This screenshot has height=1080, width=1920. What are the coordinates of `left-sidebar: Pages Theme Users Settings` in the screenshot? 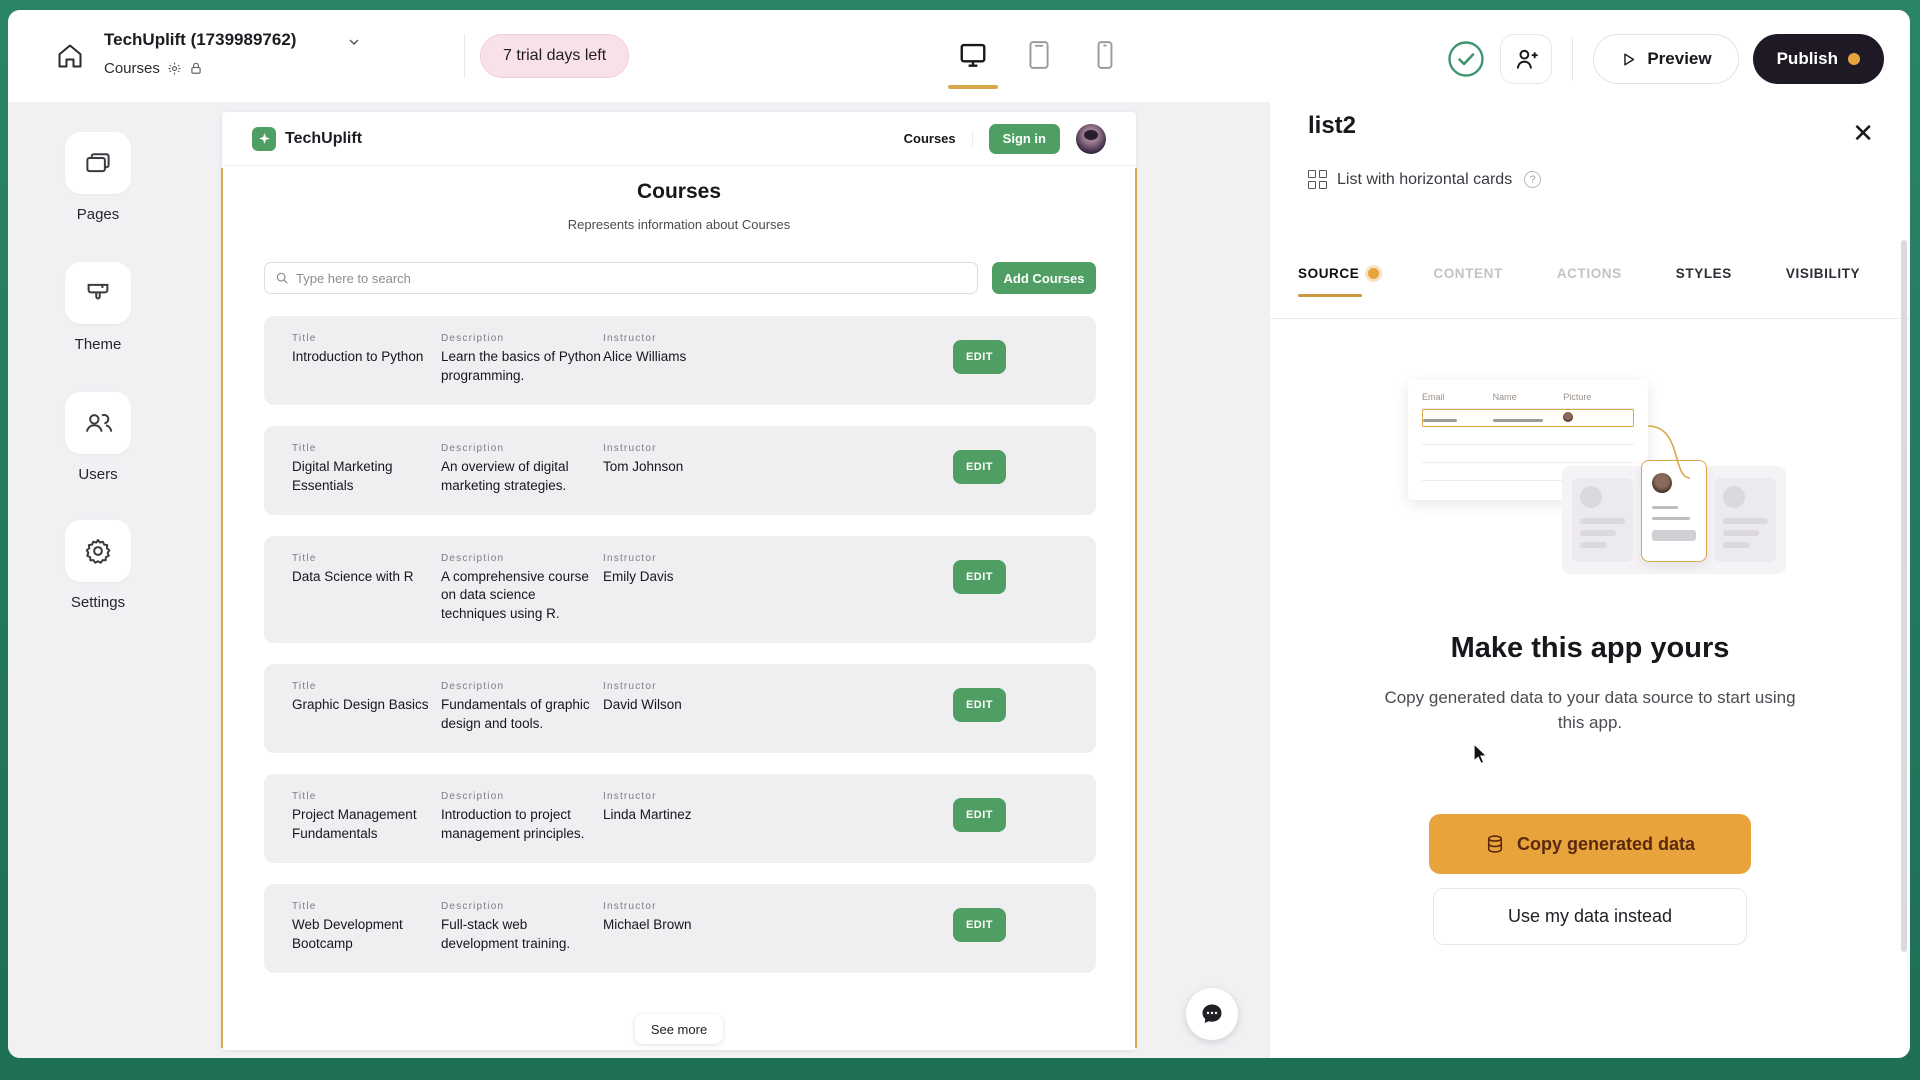 It's located at (110, 580).